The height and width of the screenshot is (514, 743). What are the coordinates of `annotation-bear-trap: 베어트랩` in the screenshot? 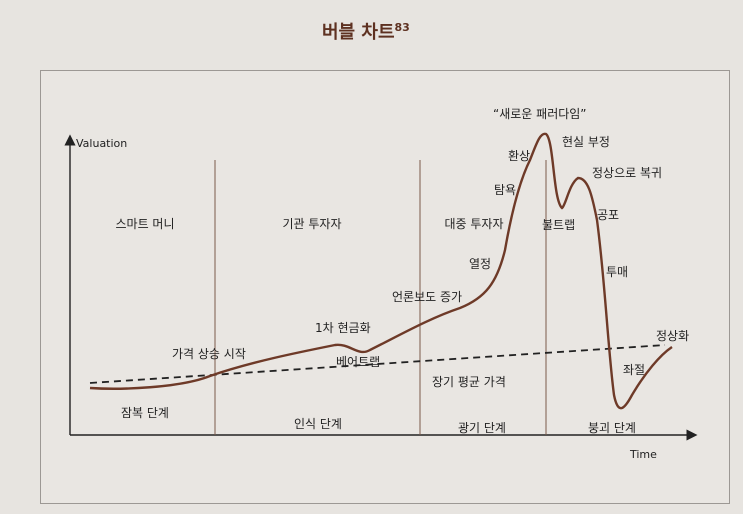 It's located at (358, 362).